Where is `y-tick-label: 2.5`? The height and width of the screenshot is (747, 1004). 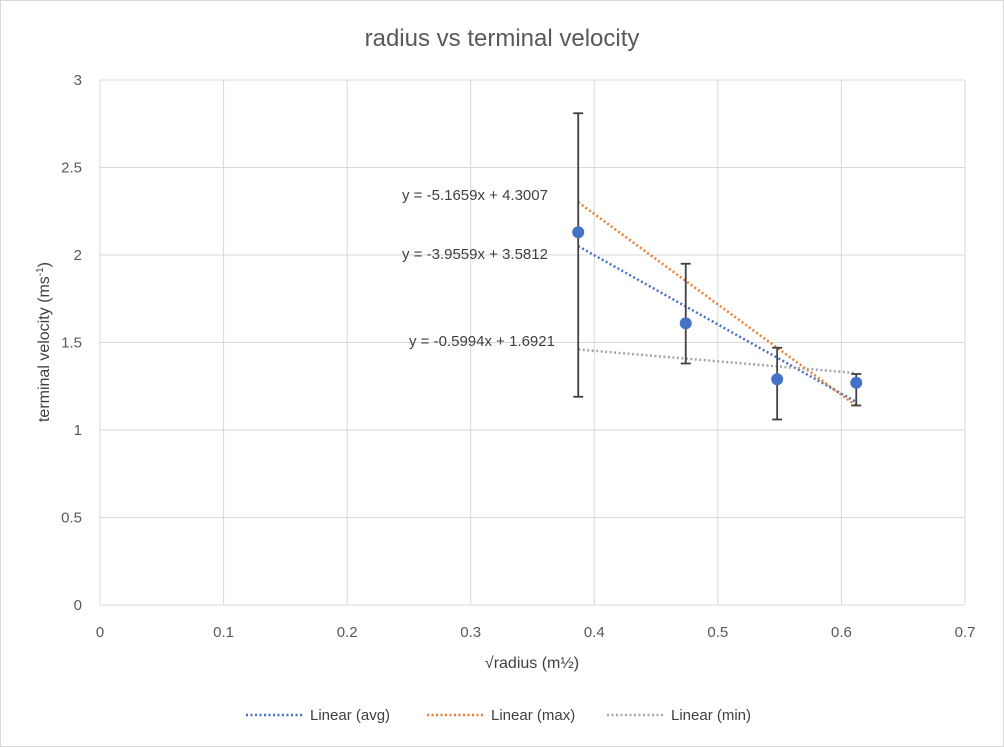 y-tick-label: 2.5 is located at coordinates (71, 168).